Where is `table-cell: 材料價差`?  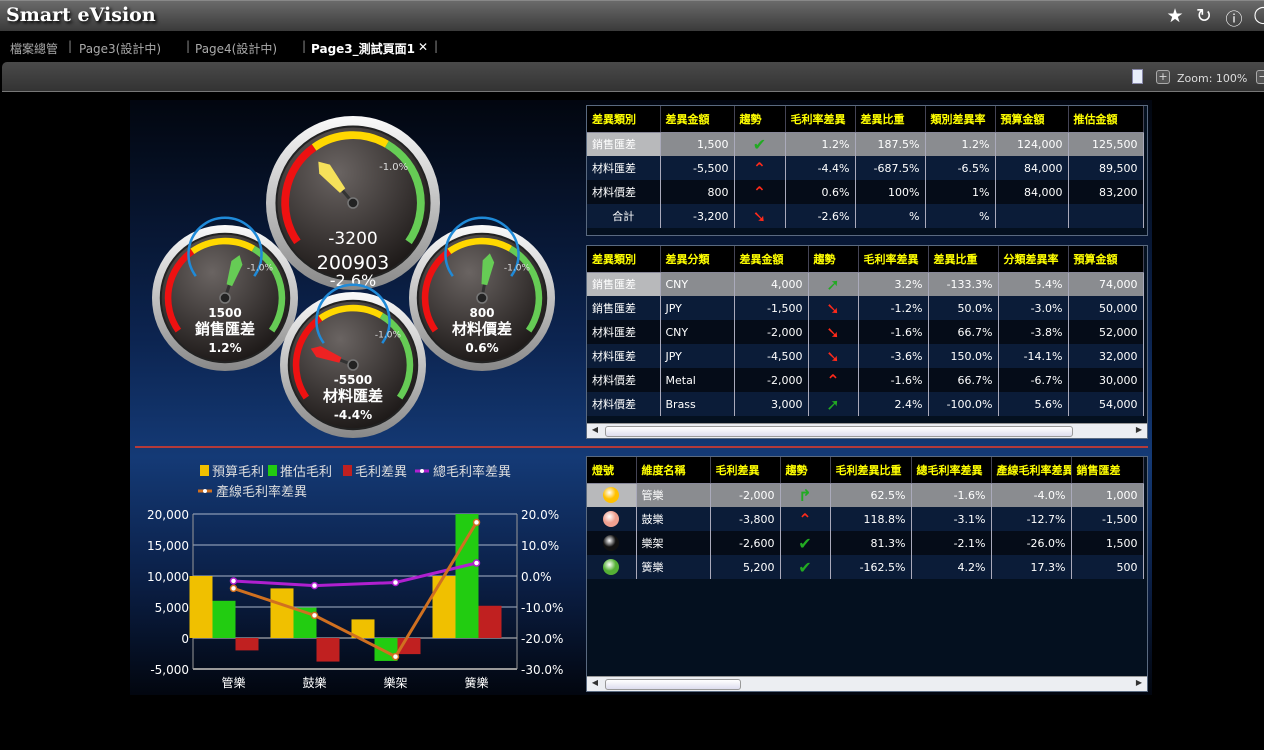 table-cell: 材料價差 is located at coordinates (624, 192).